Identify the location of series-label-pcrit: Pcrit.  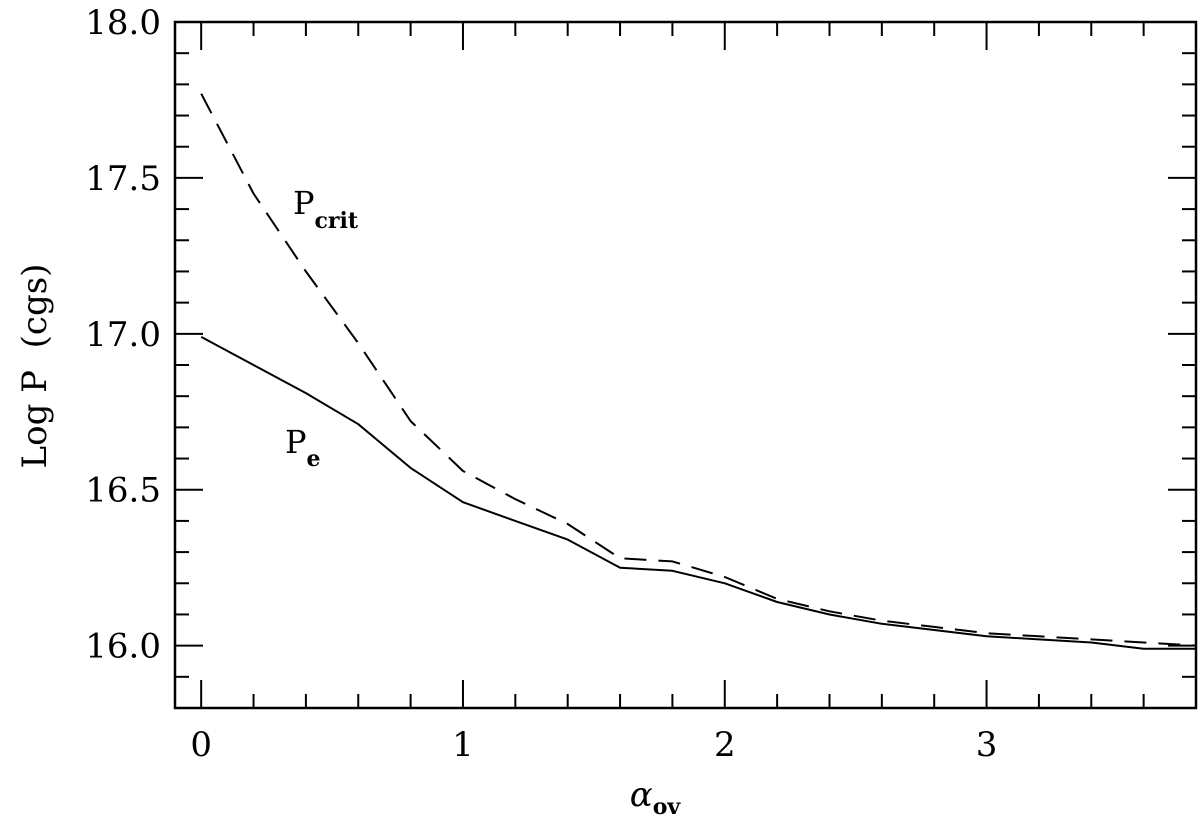
(326, 209).